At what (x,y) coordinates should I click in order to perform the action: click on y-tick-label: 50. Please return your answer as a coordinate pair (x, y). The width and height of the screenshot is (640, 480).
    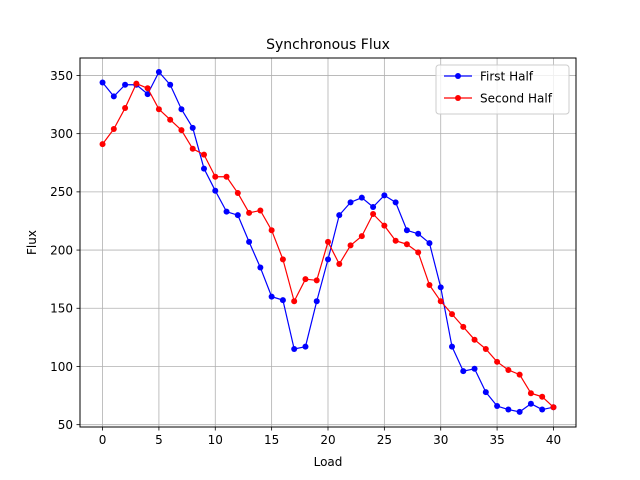
    Looking at the image, I should click on (65, 425).